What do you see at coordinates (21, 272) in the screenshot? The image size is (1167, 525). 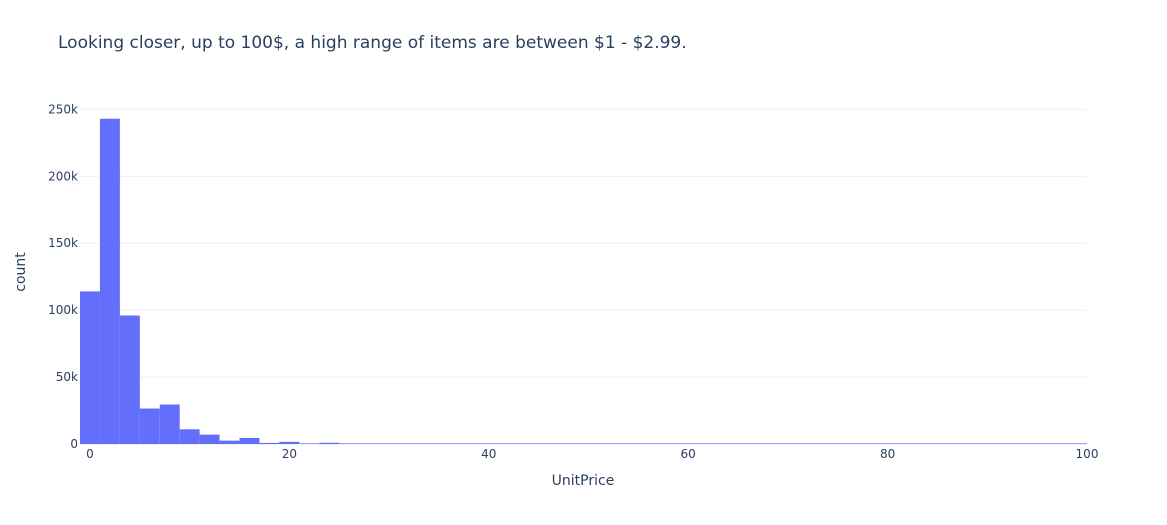 I see `y-axis-title: count` at bounding box center [21, 272].